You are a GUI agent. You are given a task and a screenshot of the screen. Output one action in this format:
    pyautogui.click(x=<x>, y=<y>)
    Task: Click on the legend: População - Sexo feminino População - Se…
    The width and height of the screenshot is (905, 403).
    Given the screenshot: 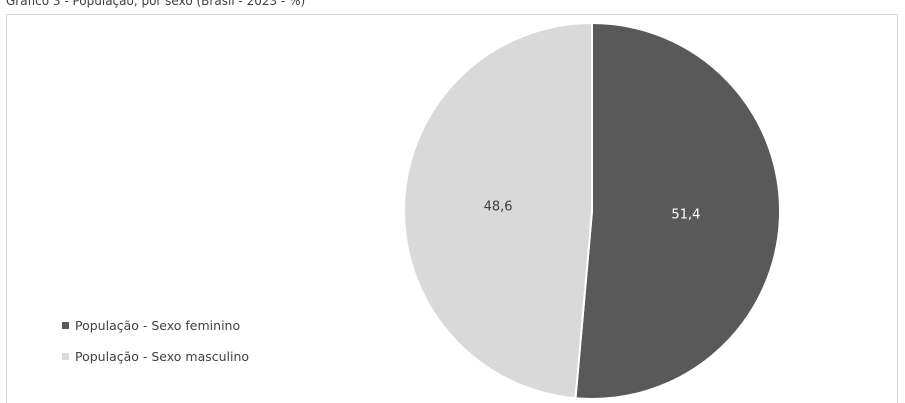 What is the action you would take?
    pyautogui.click(x=155, y=349)
    